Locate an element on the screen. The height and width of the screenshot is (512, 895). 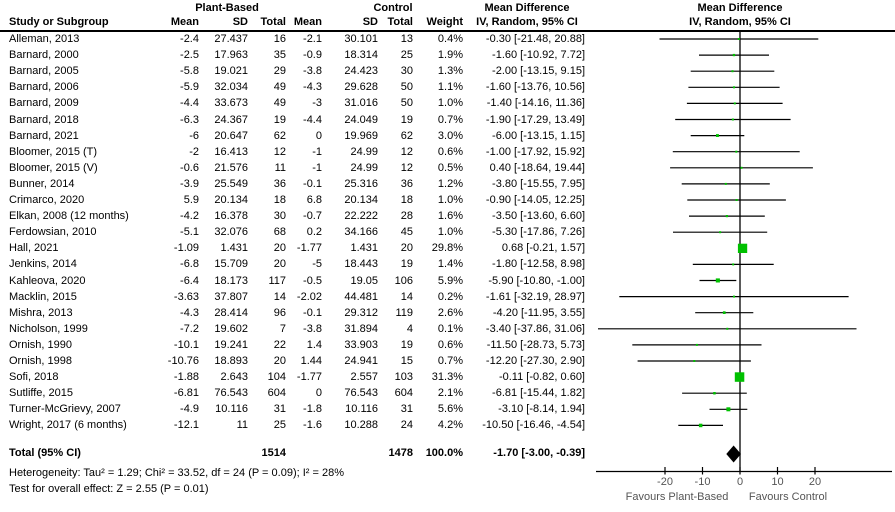
md-ci: -3.40 [-37.86, 31.06] is located at coordinates (535, 328).